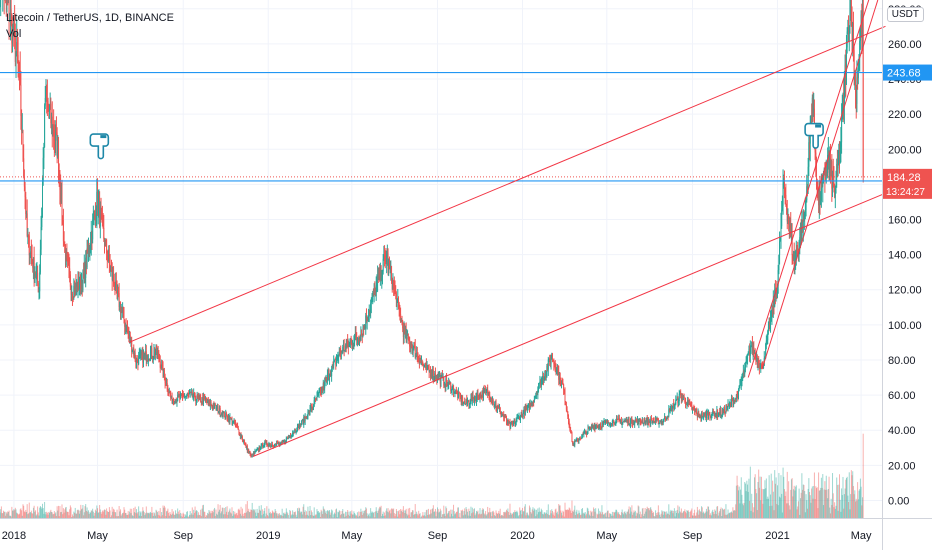  Describe the element at coordinates (905, 14) in the screenshot. I see `currency-badge: USDT` at that location.